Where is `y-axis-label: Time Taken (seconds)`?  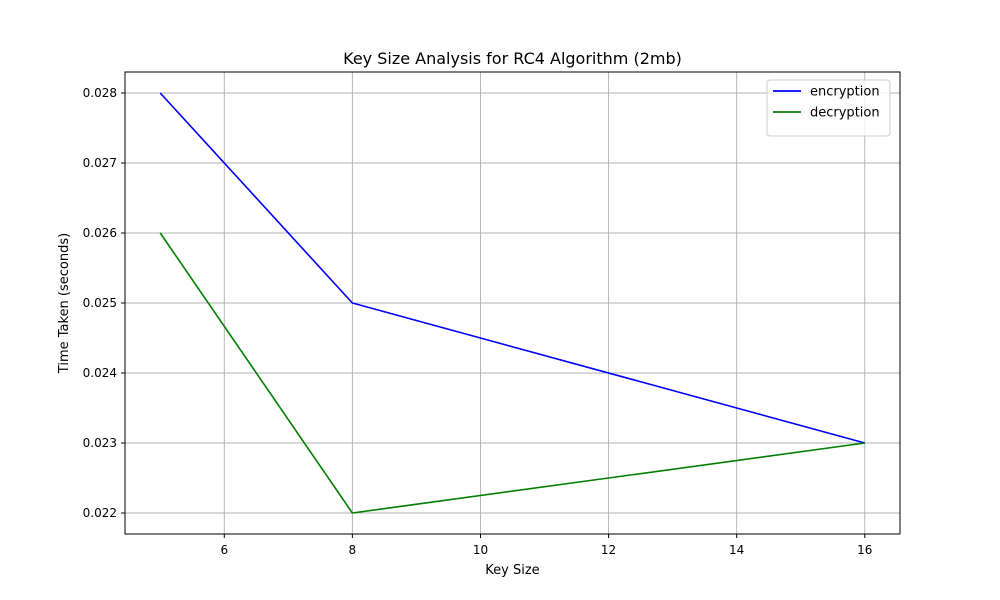 y-axis-label: Time Taken (seconds) is located at coordinates (64, 303).